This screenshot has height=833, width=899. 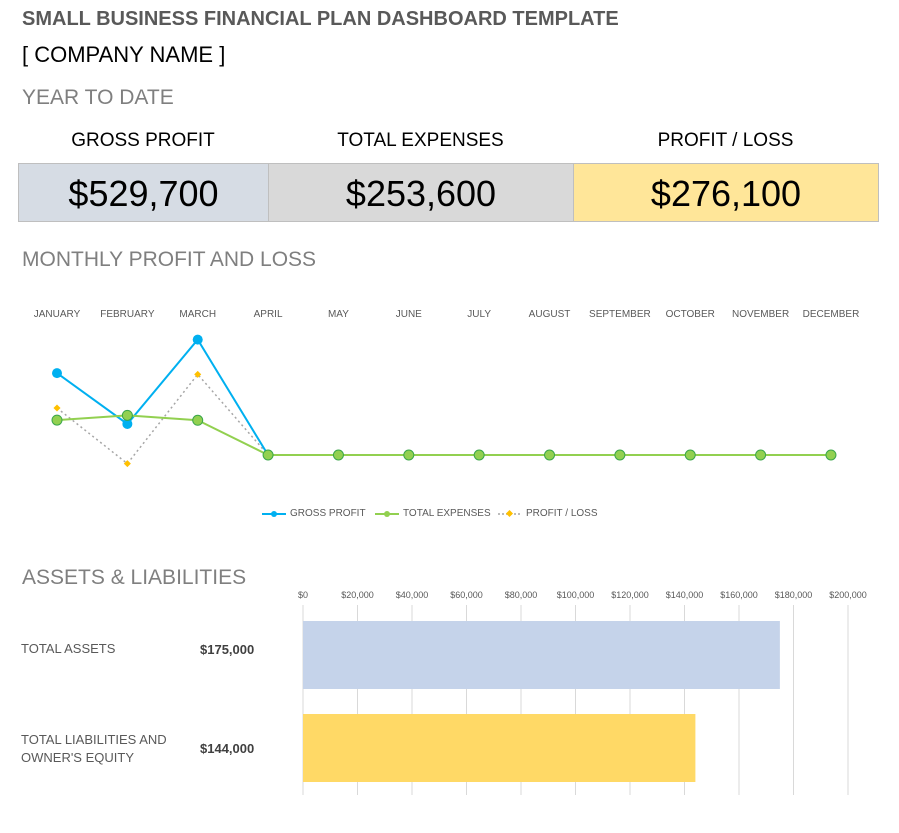 I want to click on gross-profit-legend-icon, so click(x=274, y=513).